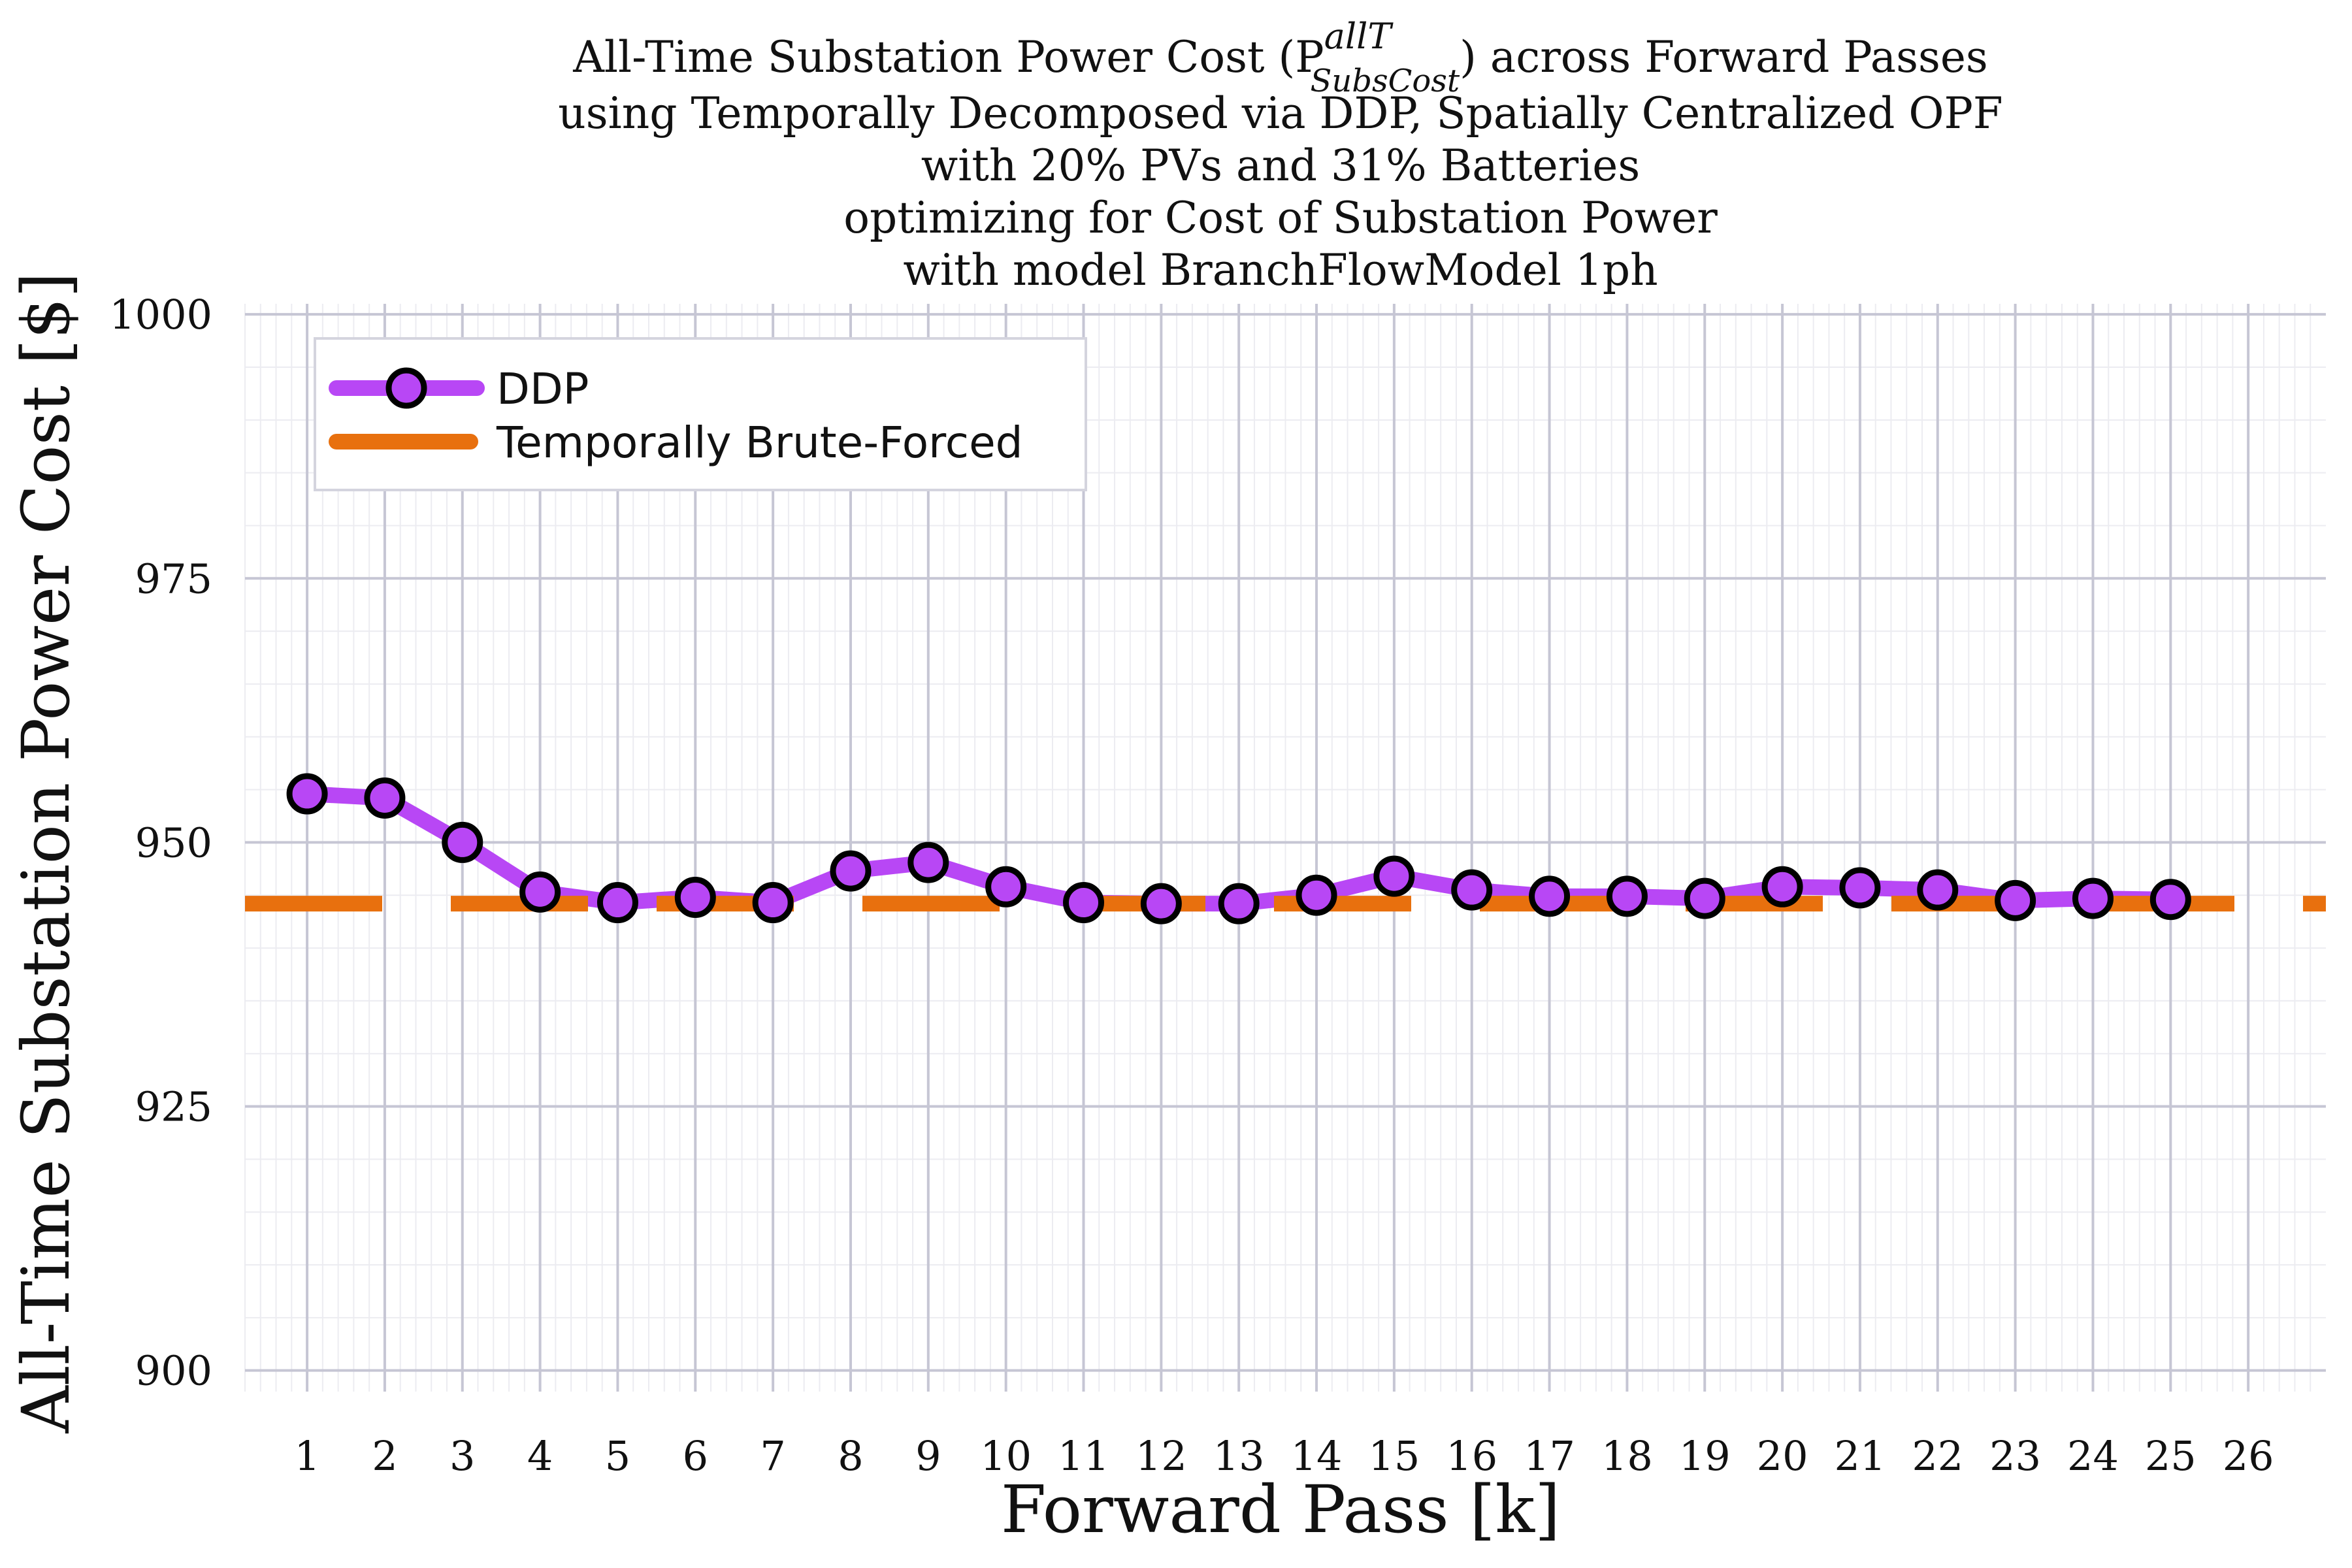 Image resolution: width=2352 pixels, height=1568 pixels. I want to click on y-axis-label: All-Time Substation Power Cost [$], so click(46, 853).